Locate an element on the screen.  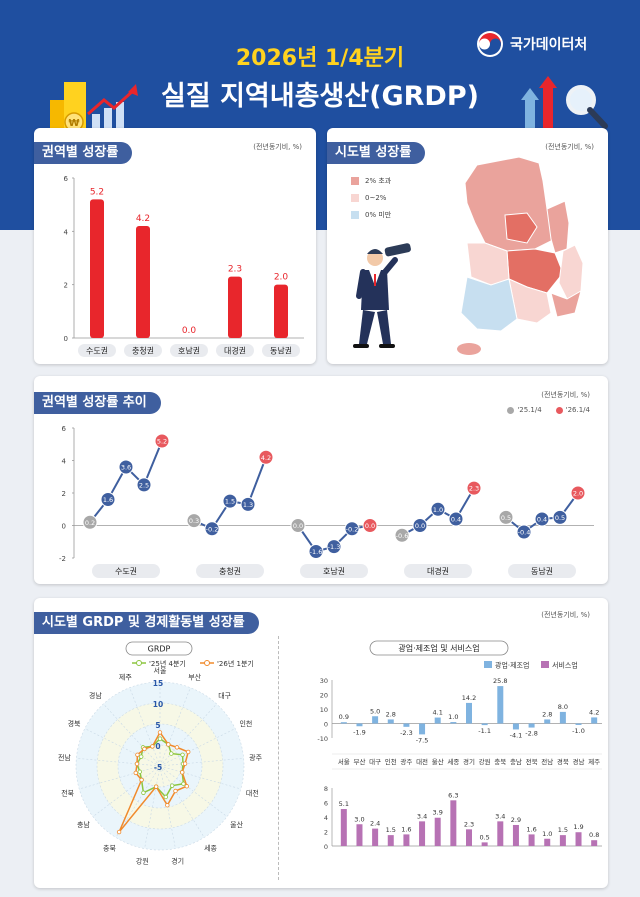
legend-swatch-over2 is located at coordinates (355, 181).